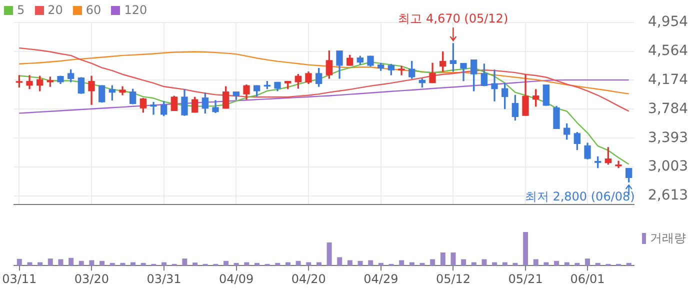 This screenshot has height=289, width=700. Describe the element at coordinates (579, 197) in the screenshot. I see `annotation: 최저 2,800 (06/08)` at that location.